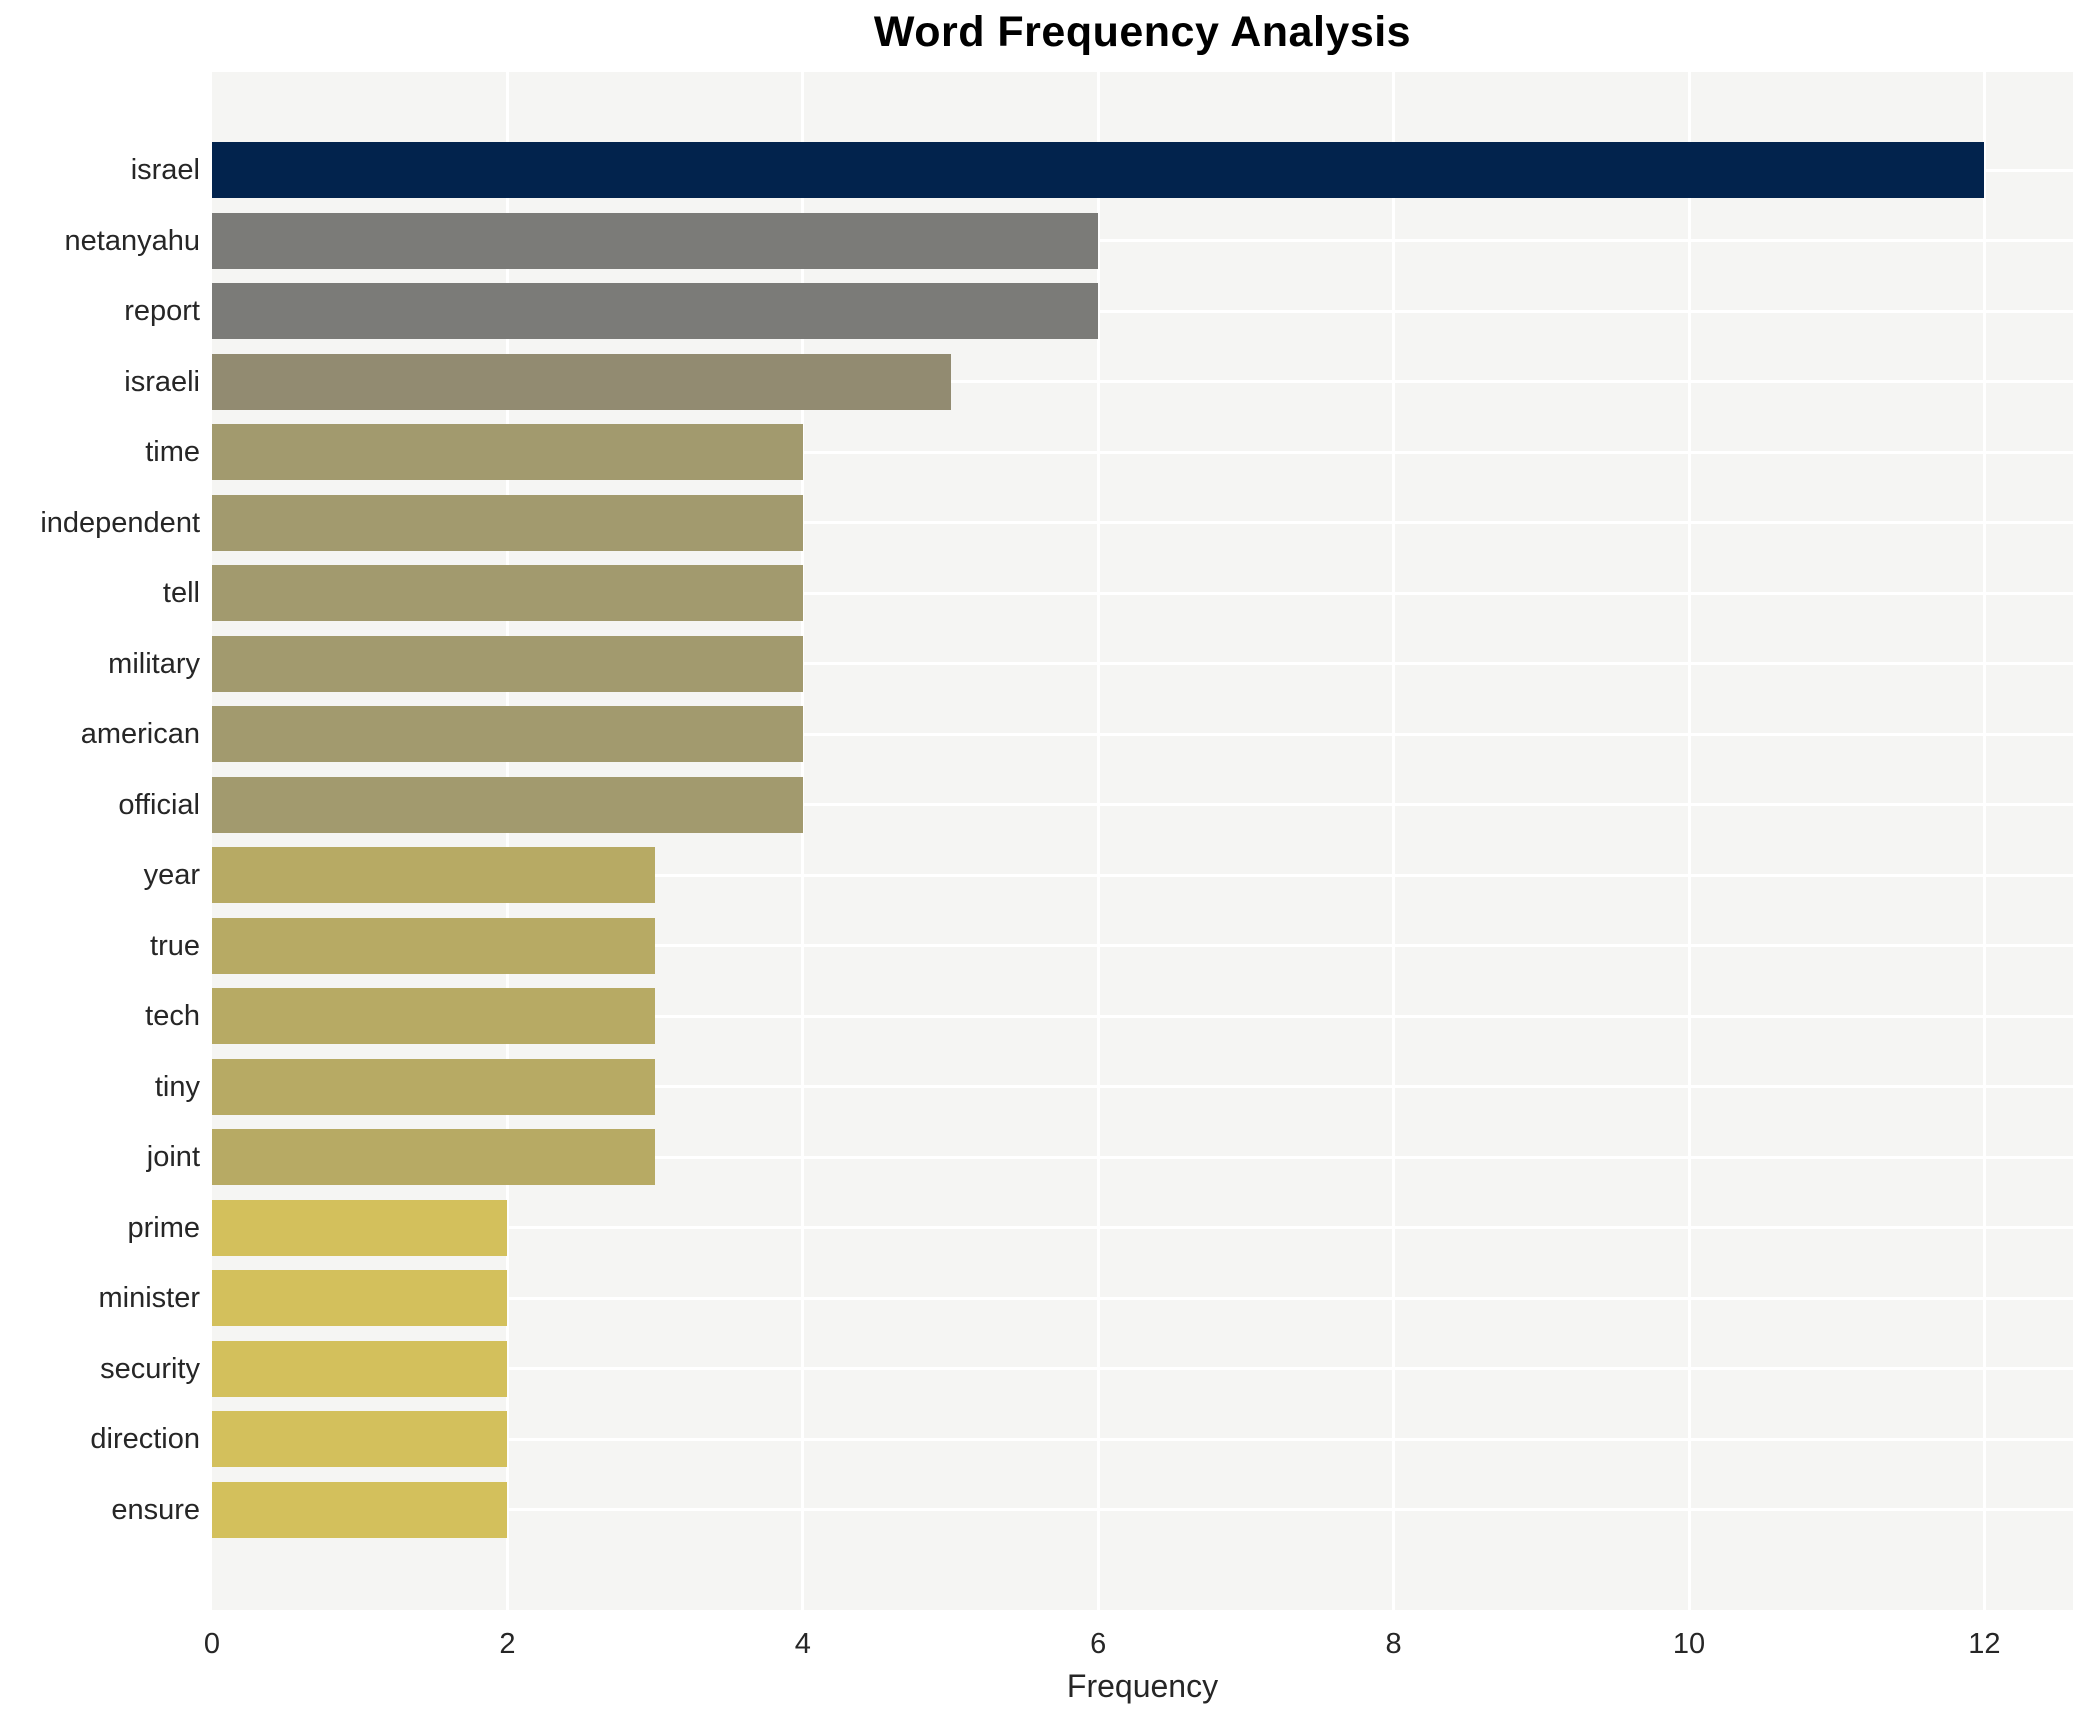  What do you see at coordinates (172, 452) in the screenshot?
I see `category-label-time: time` at bounding box center [172, 452].